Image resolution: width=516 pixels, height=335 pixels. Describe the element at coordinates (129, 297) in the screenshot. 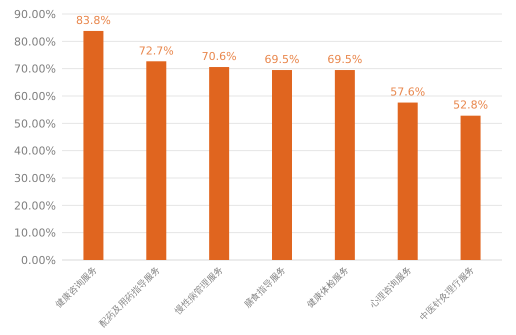

I see `x-tick-label: 配药及用药指导服务` at that location.